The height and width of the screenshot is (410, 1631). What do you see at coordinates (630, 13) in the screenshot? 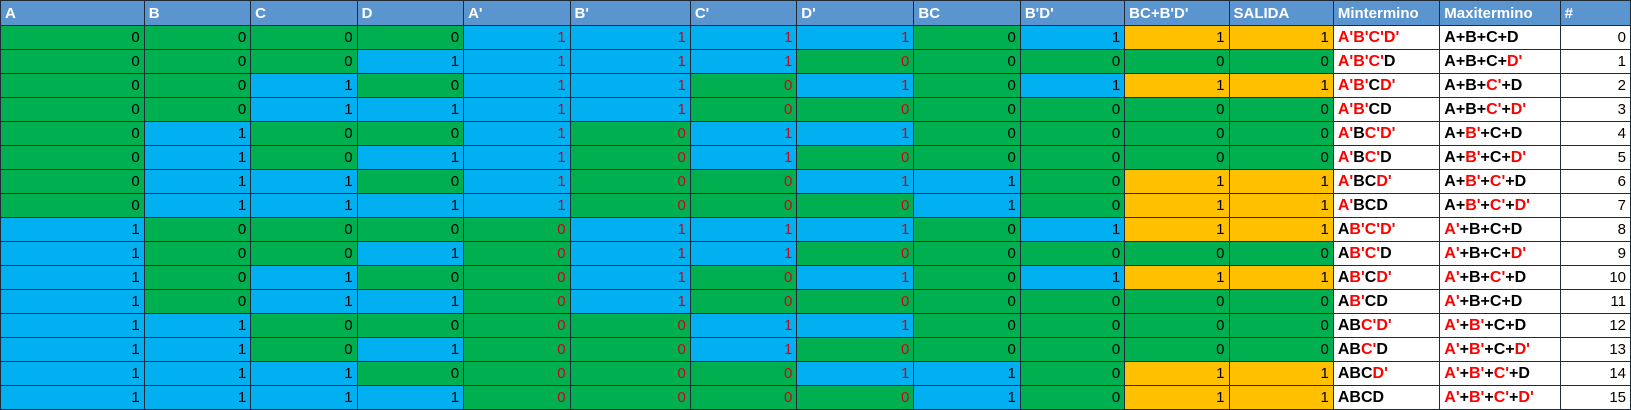
I see `column-header: B'` at bounding box center [630, 13].